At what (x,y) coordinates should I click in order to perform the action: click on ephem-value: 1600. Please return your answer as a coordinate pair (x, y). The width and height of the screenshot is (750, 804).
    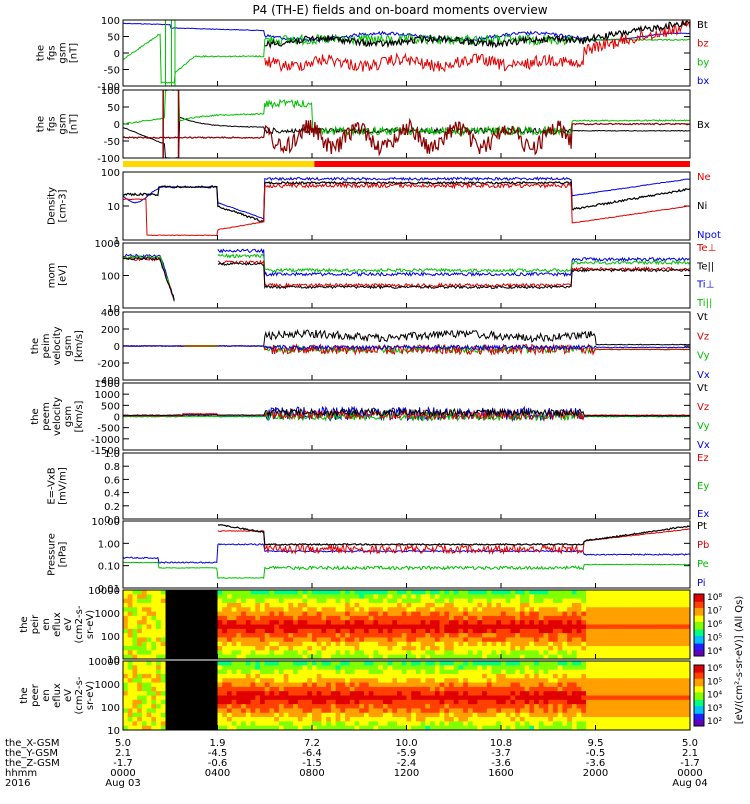
    Looking at the image, I should click on (500, 773).